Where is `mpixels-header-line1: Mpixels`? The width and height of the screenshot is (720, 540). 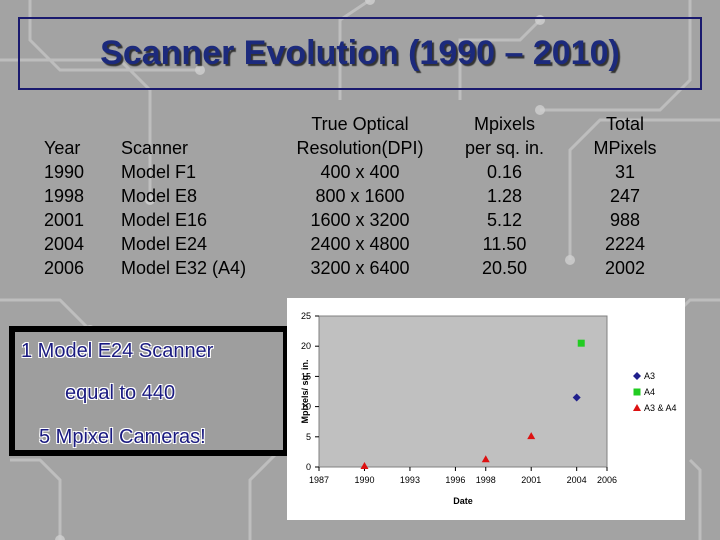 mpixels-header-line1: Mpixels is located at coordinates (504, 124).